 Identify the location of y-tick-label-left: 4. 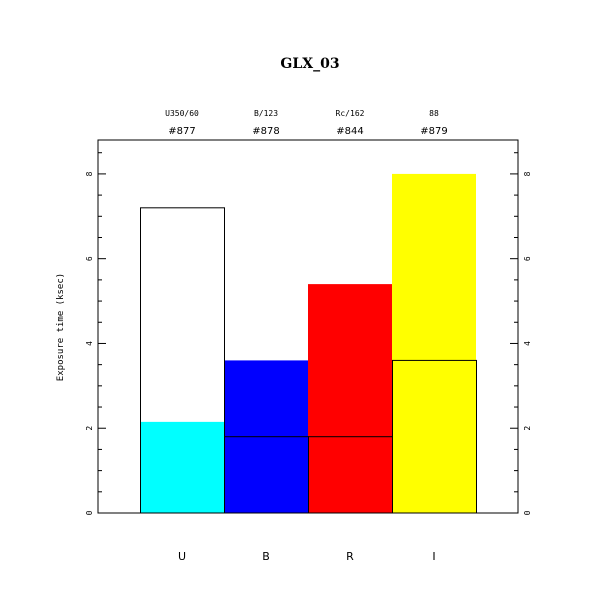
(89, 343).